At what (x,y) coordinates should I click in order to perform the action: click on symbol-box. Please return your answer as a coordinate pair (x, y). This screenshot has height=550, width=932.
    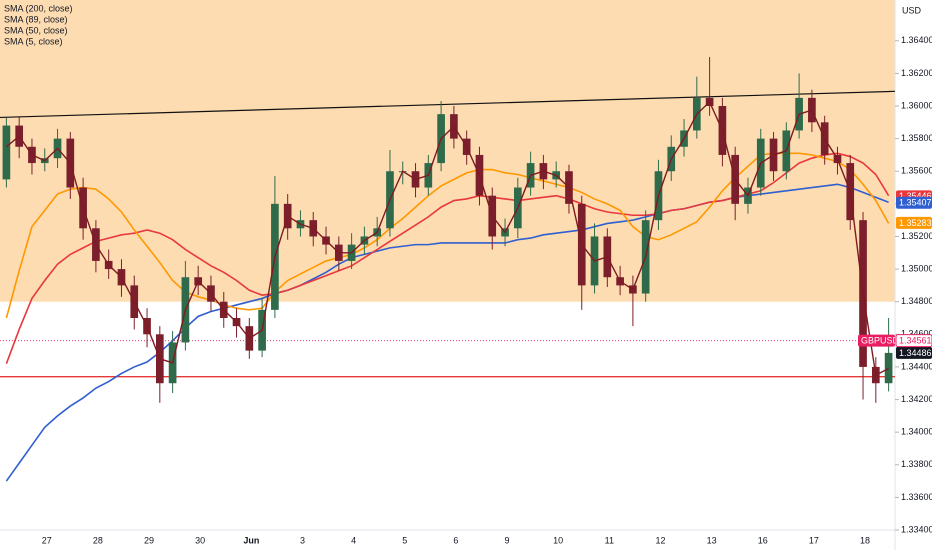
    Looking at the image, I should click on (876, 340).